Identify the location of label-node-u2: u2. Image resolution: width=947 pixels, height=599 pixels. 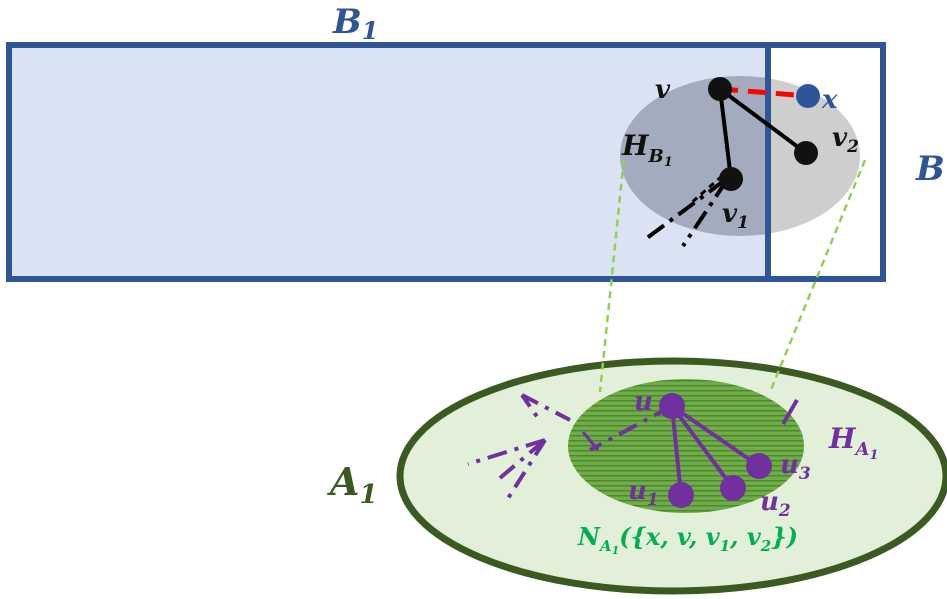
(775, 504).